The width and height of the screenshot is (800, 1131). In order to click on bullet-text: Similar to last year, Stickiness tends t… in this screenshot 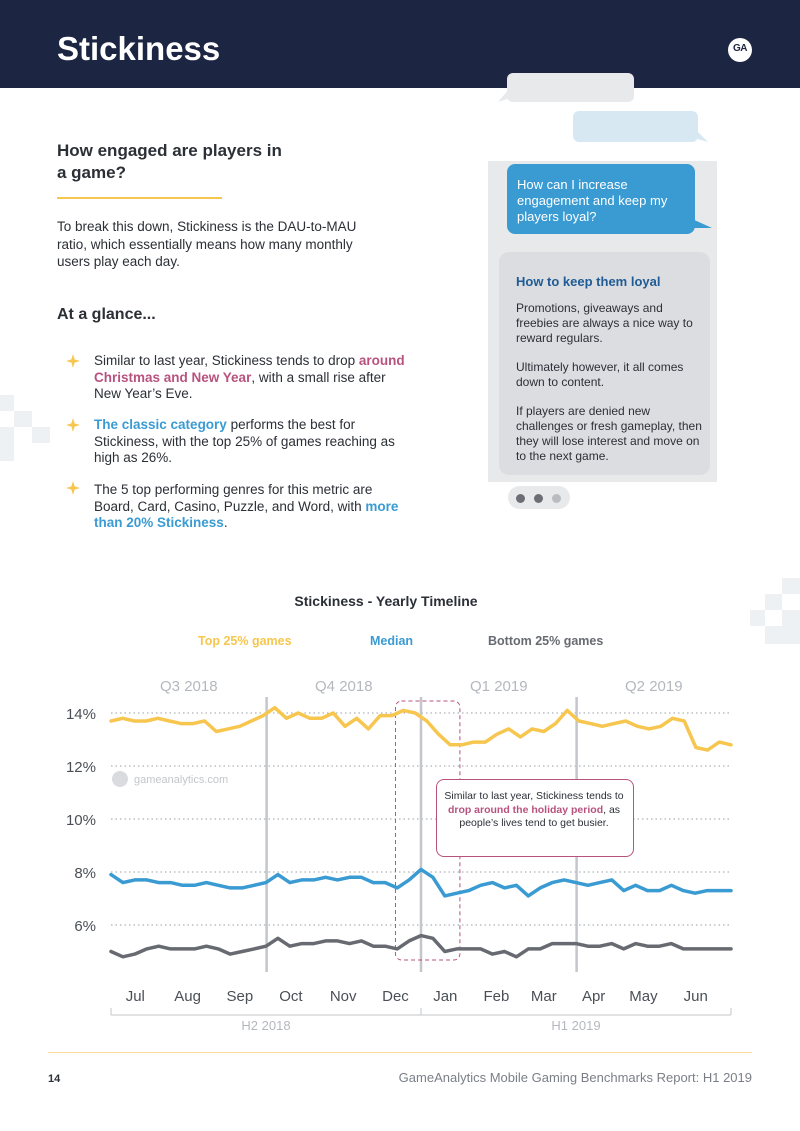, I will do `click(226, 360)`.